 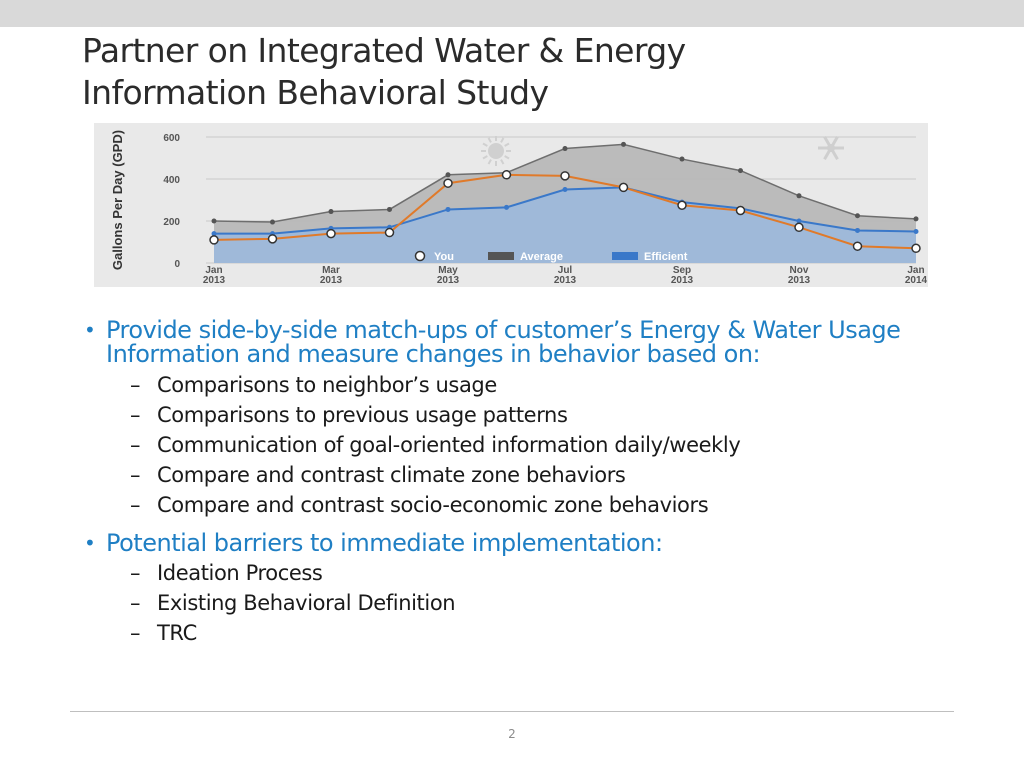 I want to click on x-tick-label: Sep, so click(x=682, y=270).